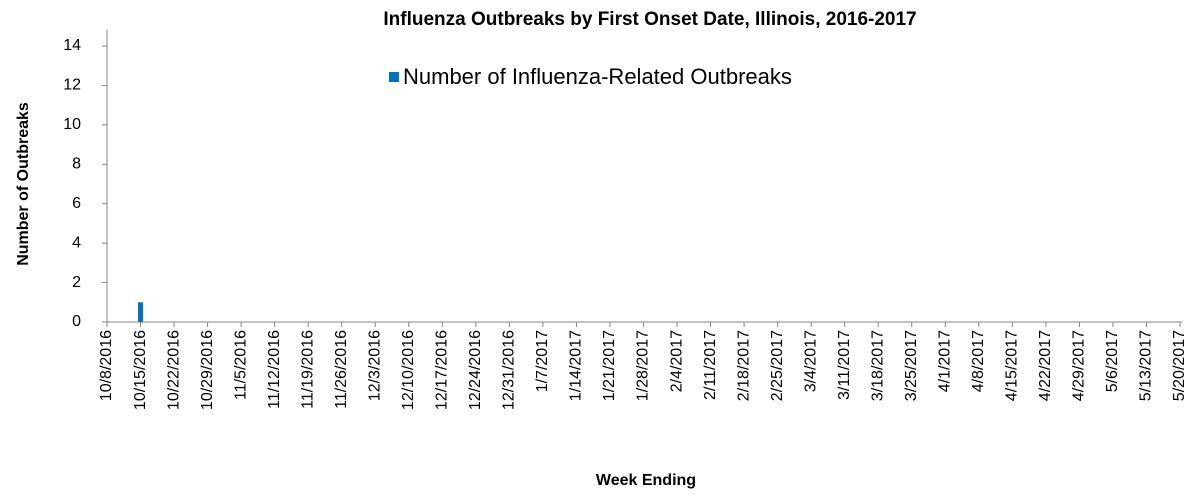 The width and height of the screenshot is (1196, 496). What do you see at coordinates (1179, 365) in the screenshot?
I see `x-tick-label: 5/20/2017` at bounding box center [1179, 365].